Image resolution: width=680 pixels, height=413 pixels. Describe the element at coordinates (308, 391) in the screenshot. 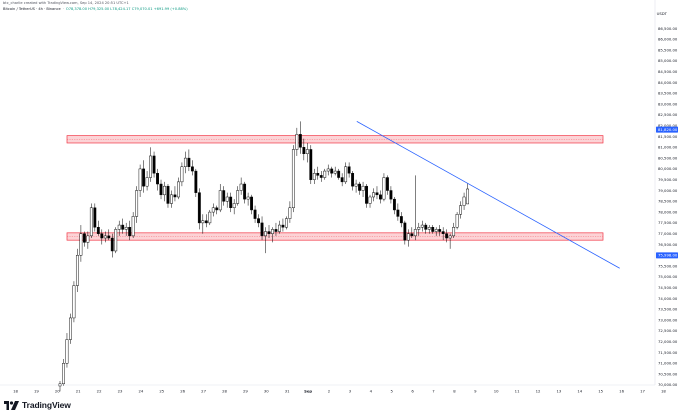

I see `time-tick-label: Sep` at that location.